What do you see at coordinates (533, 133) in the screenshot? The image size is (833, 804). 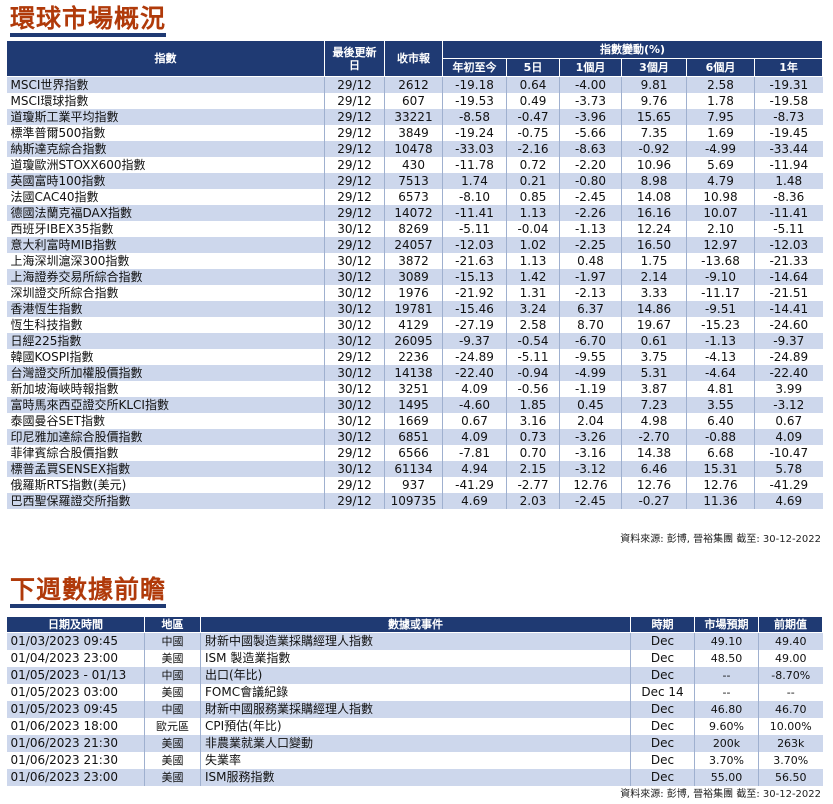 I see `change-5d-cell: -0.75` at bounding box center [533, 133].